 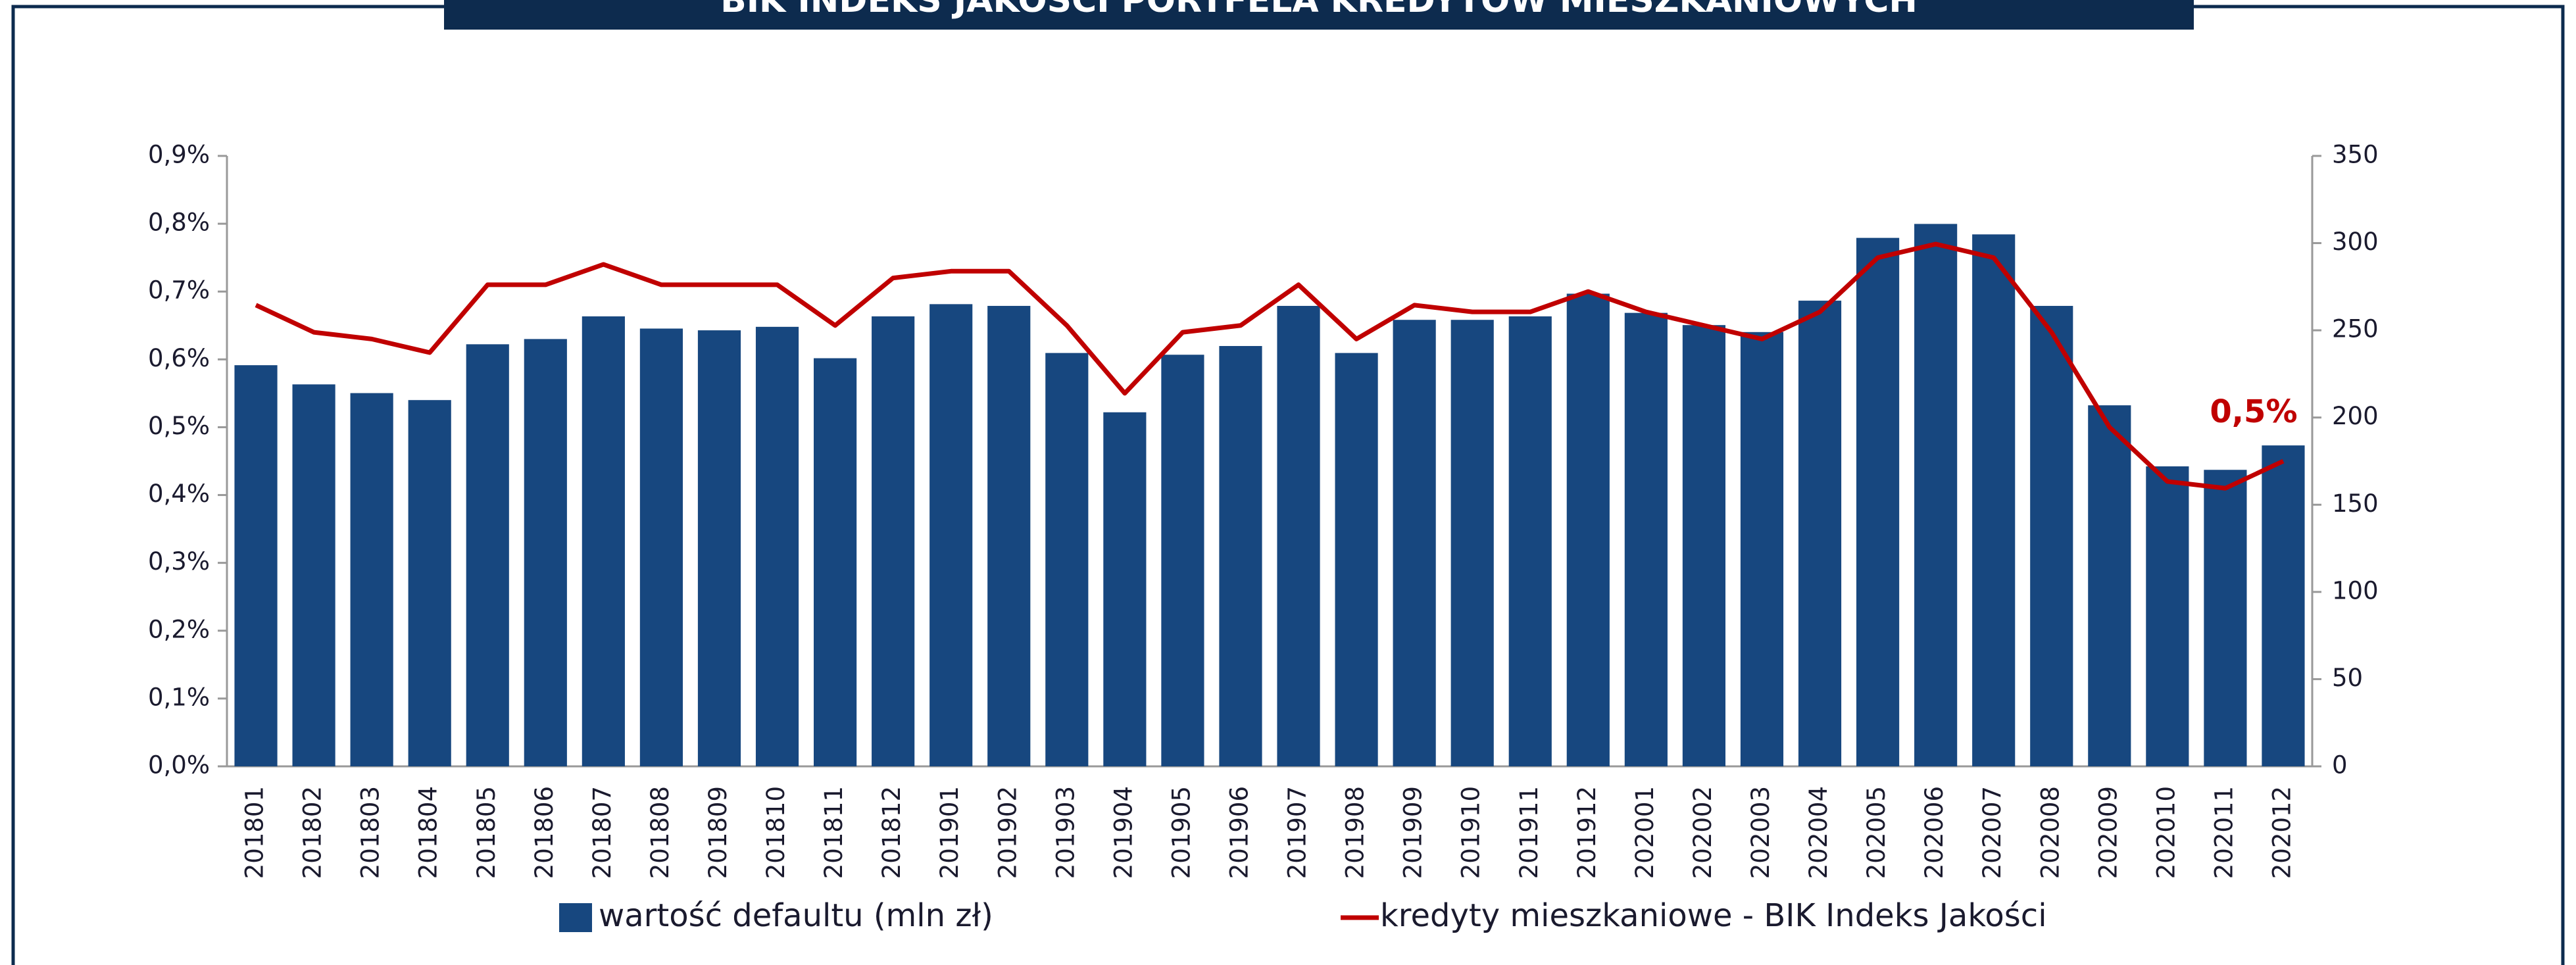 What do you see at coordinates (179, 765) in the screenshot?
I see `y-tick-label: 0,0%` at bounding box center [179, 765].